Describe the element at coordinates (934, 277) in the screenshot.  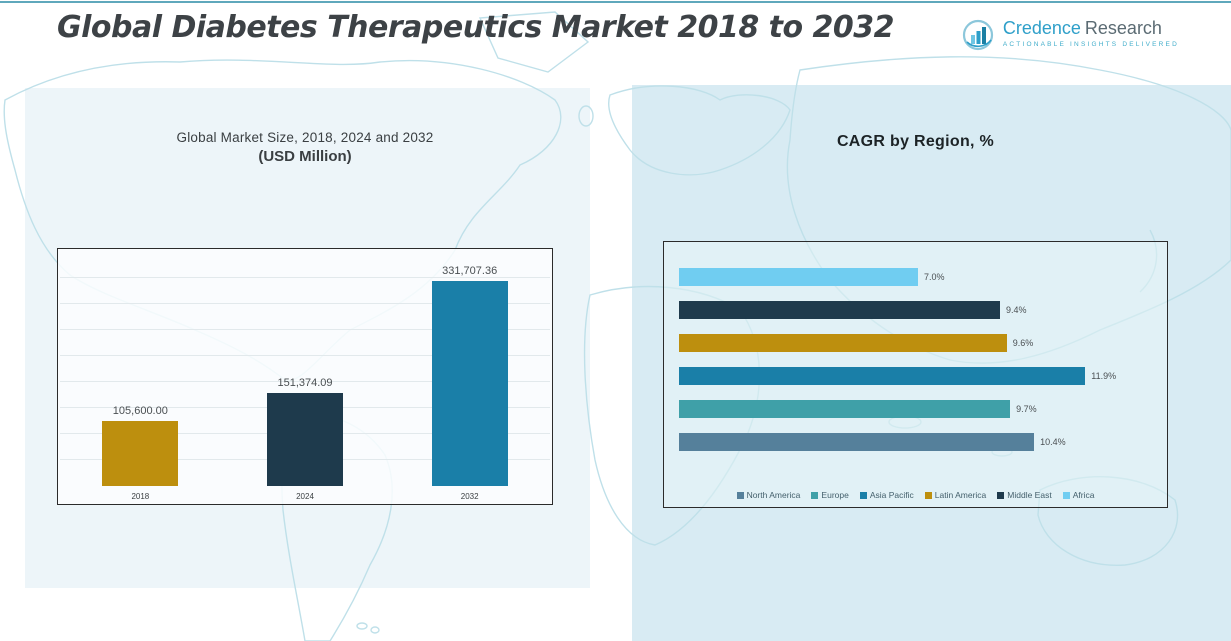
I see `bar-value-label: 7.0%` at that location.